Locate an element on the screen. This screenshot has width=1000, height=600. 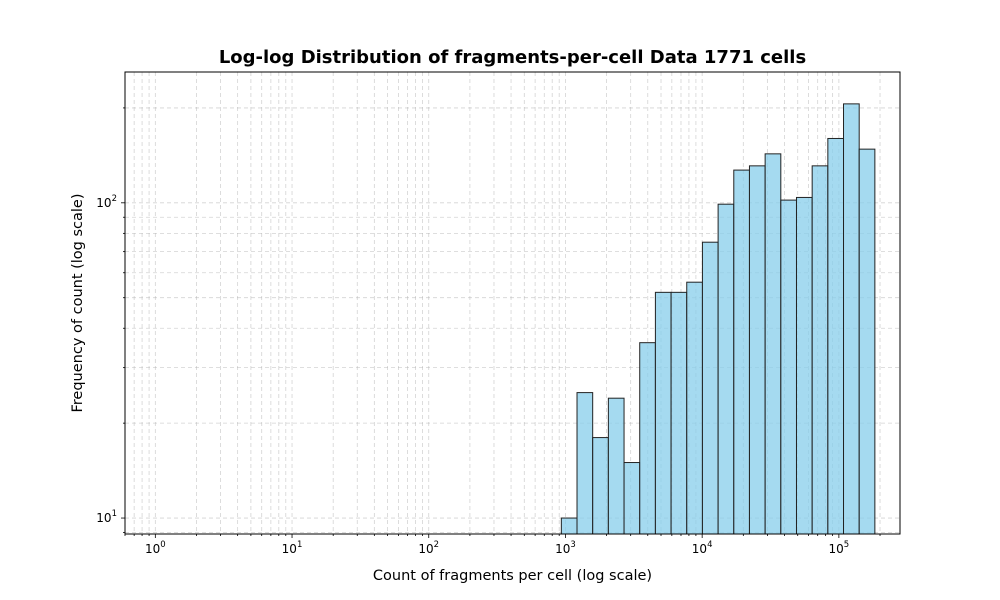
y-tick-label: 10¹ is located at coordinates (106, 517).